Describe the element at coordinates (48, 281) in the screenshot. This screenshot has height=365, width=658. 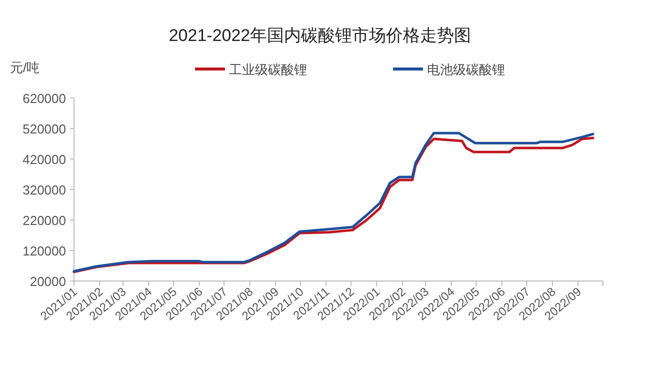
I see `y-tick-label: 20000` at that location.